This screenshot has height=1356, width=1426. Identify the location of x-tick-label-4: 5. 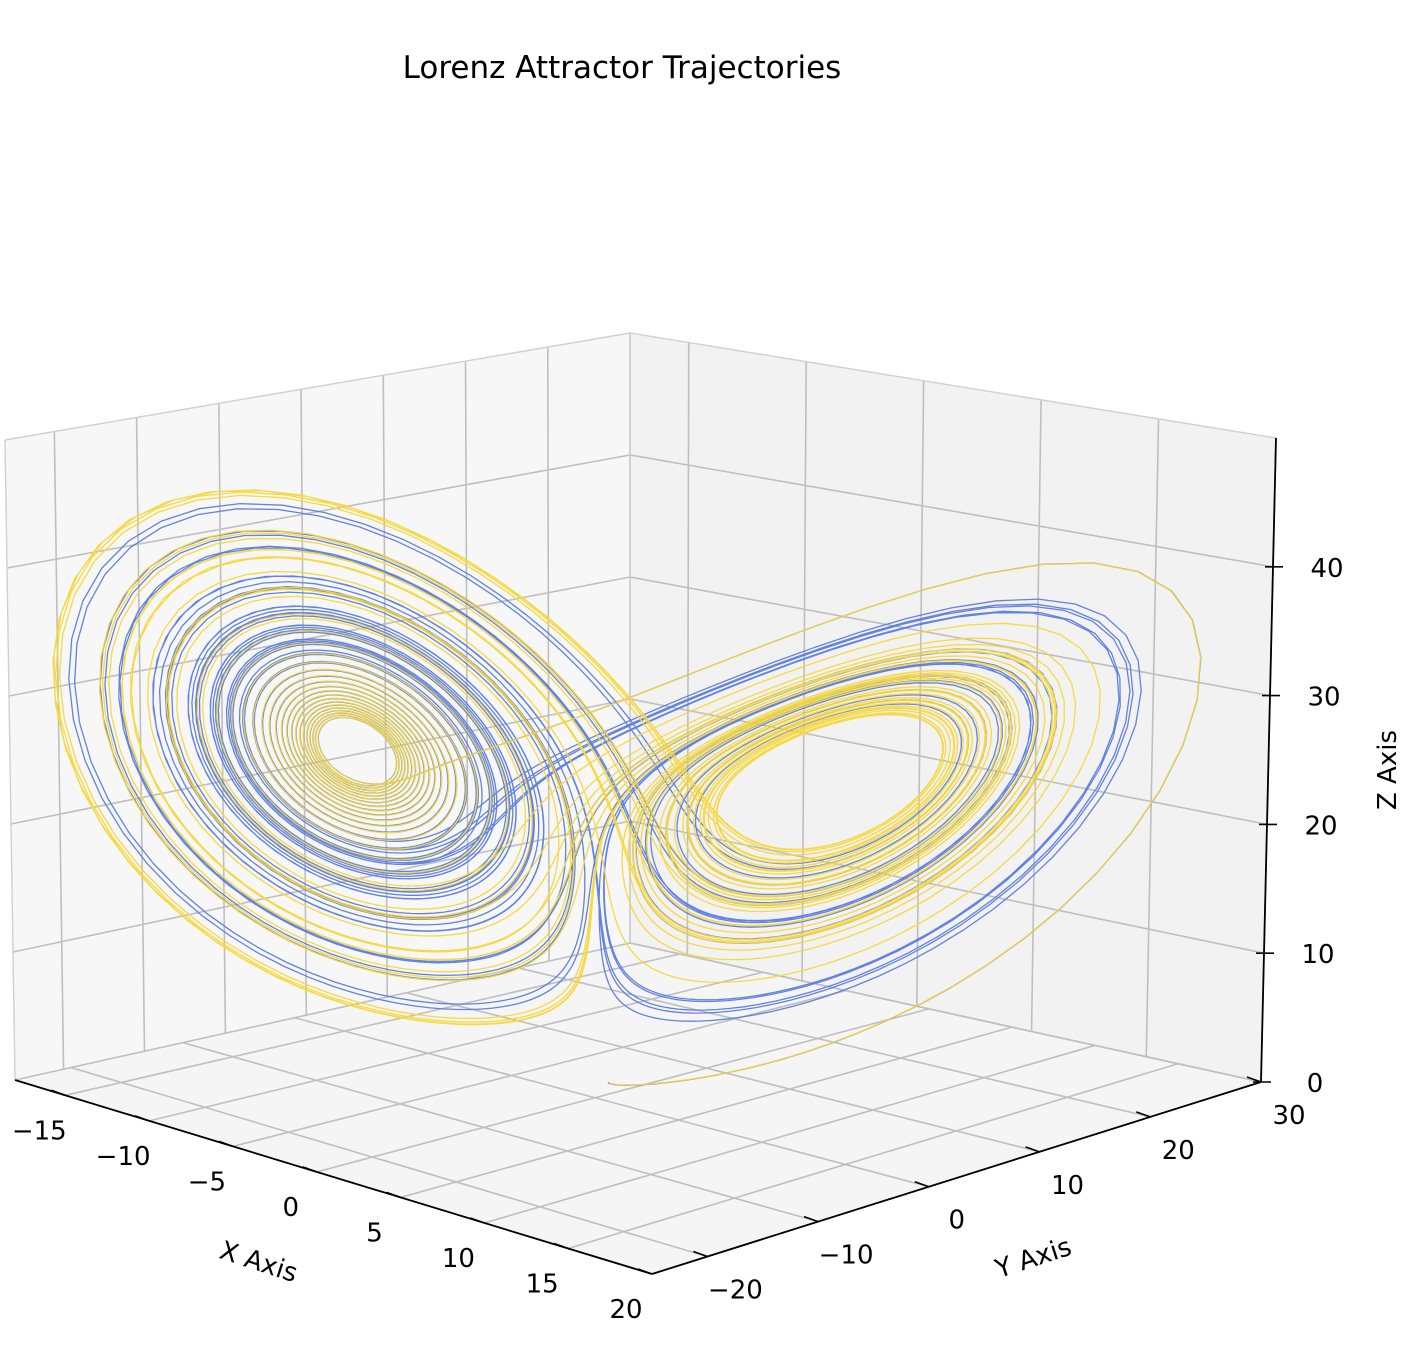
(374, 1233).